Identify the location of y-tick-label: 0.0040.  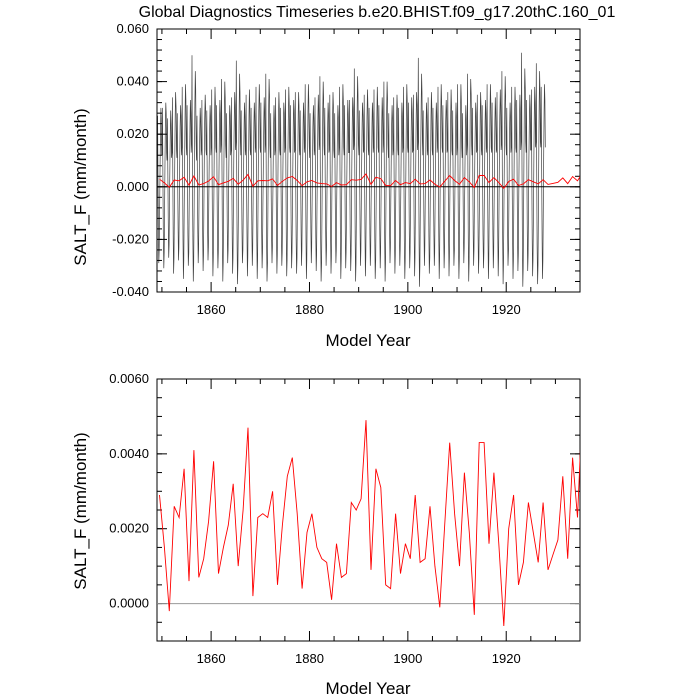
(129, 453).